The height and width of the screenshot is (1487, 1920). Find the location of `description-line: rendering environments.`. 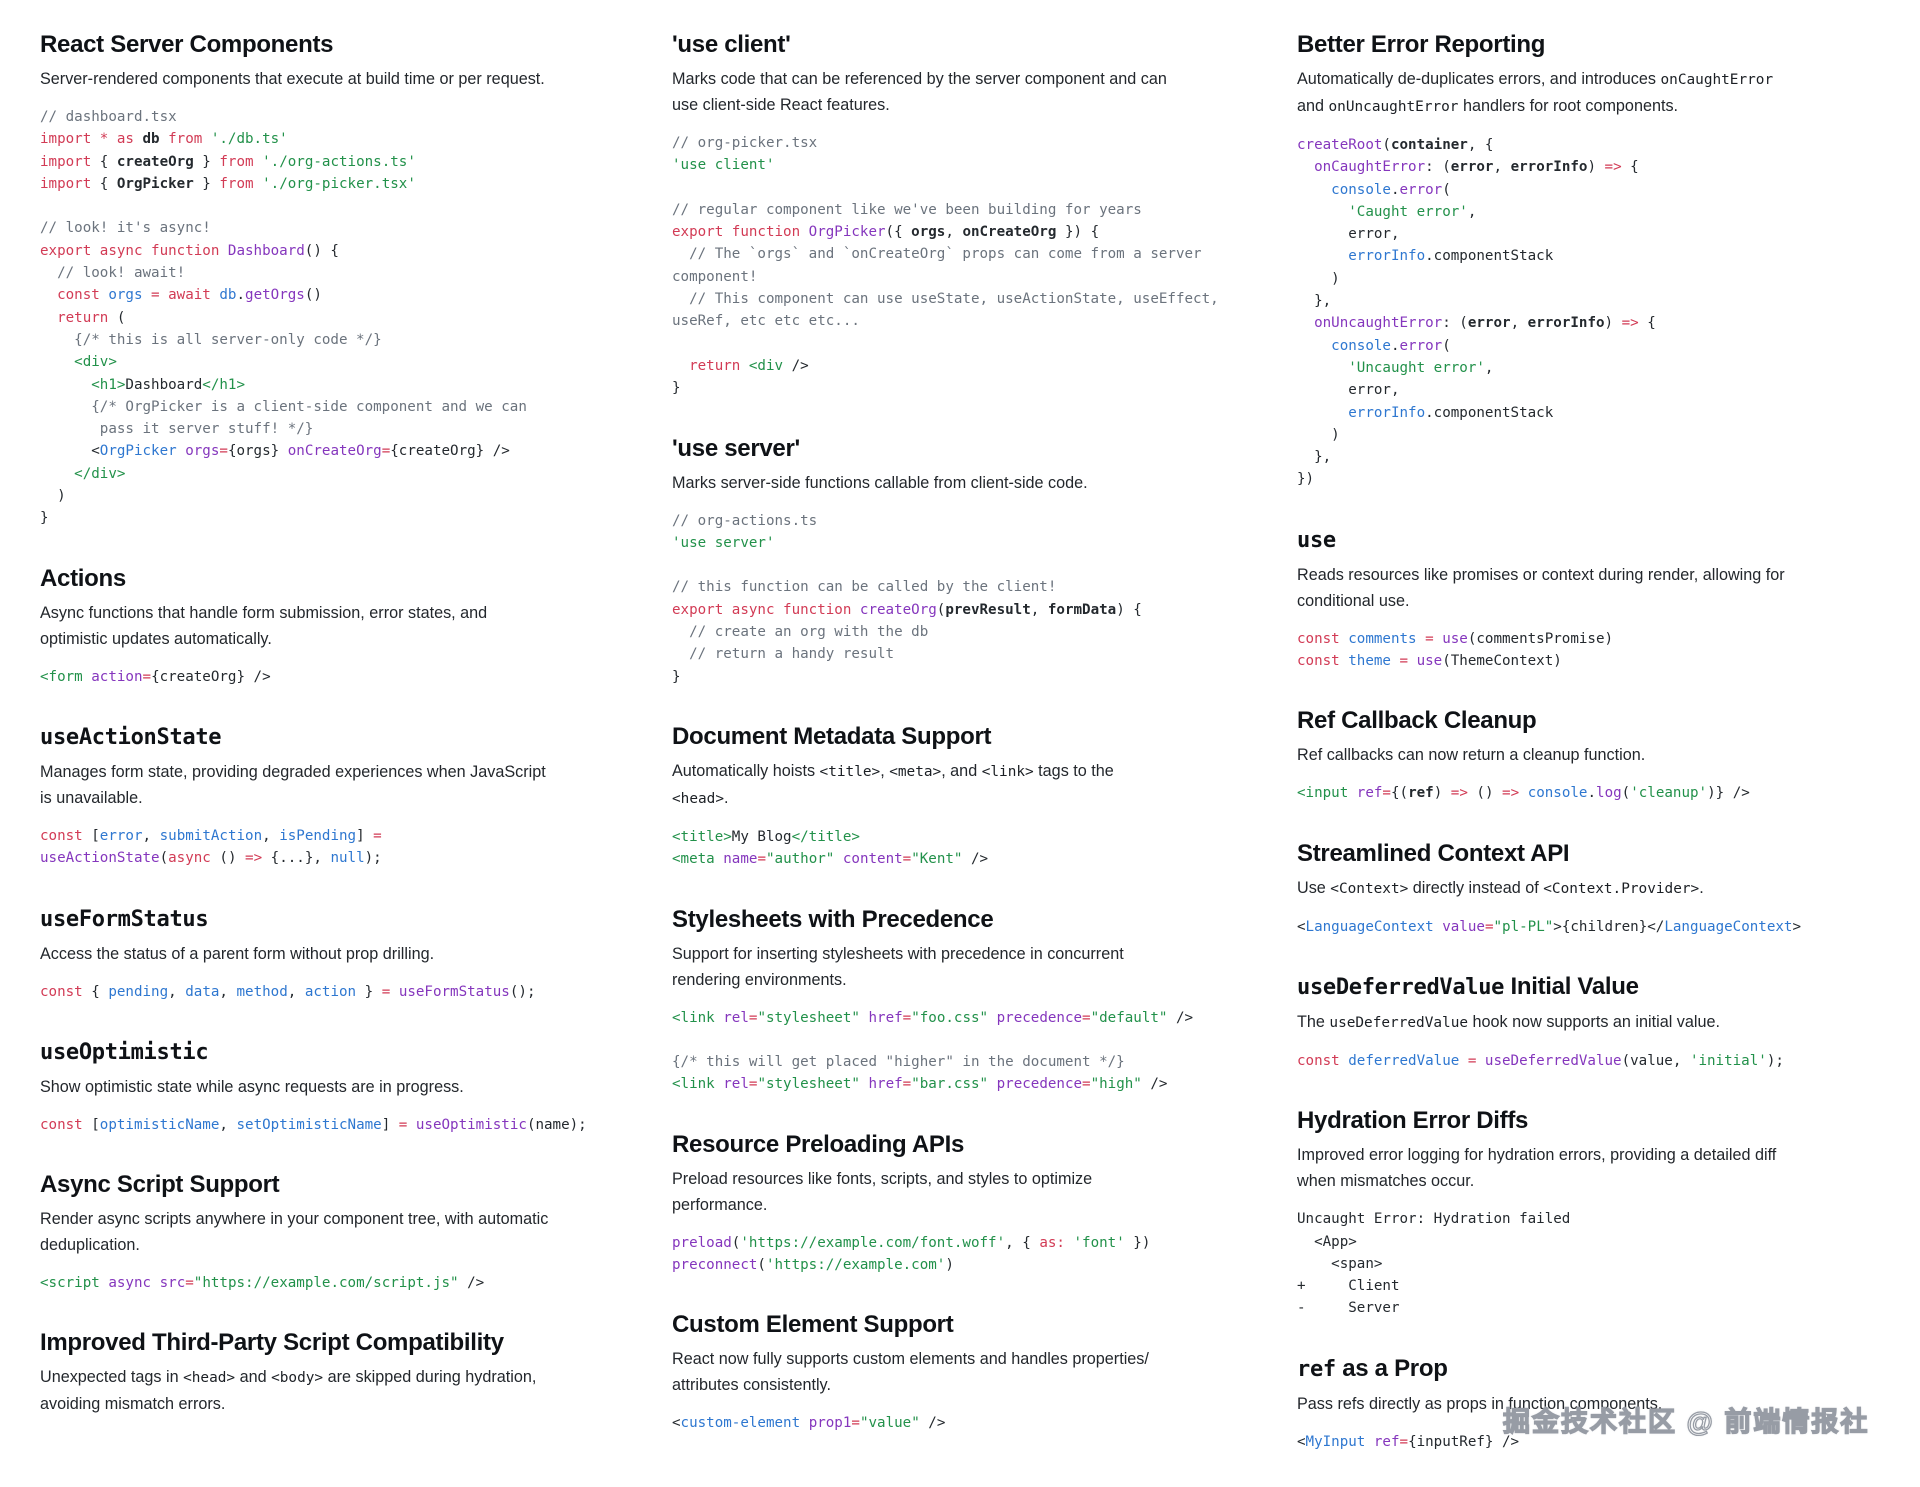

description-line: rendering environments. is located at coordinates (759, 979).